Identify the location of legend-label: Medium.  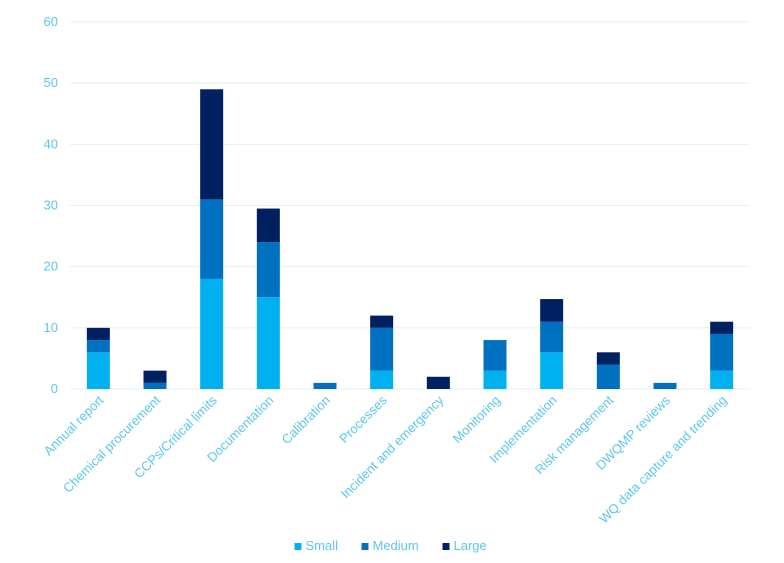
(396, 545).